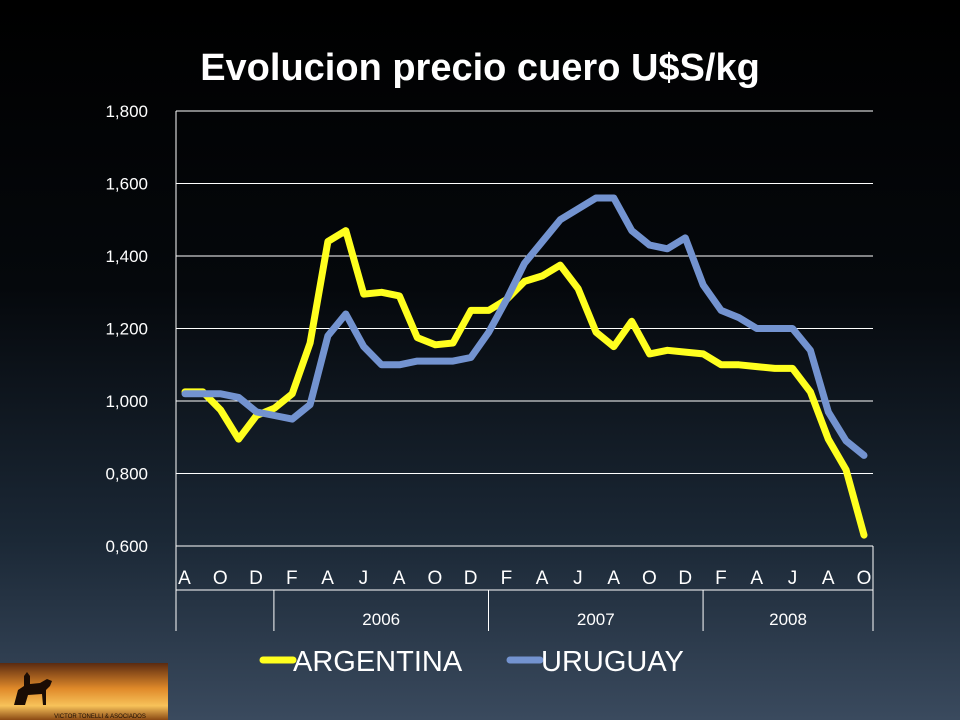  What do you see at coordinates (378, 662) in the screenshot?
I see `legend-label-argentina: ARGENTINA` at bounding box center [378, 662].